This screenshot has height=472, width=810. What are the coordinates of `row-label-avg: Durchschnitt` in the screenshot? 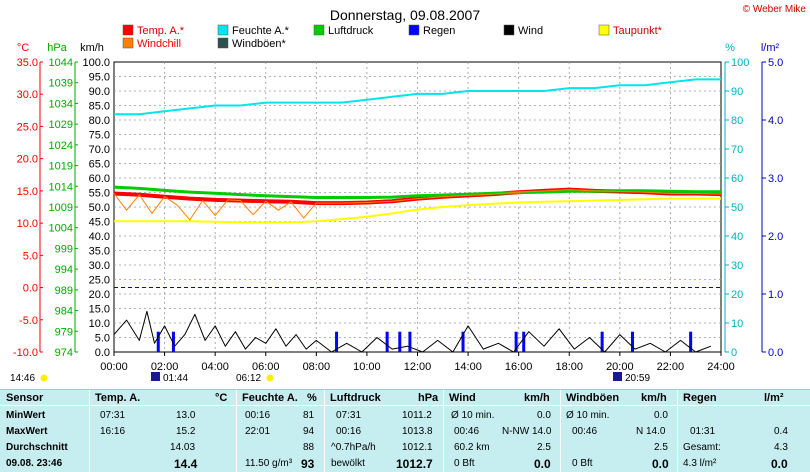 It's located at (37, 447).